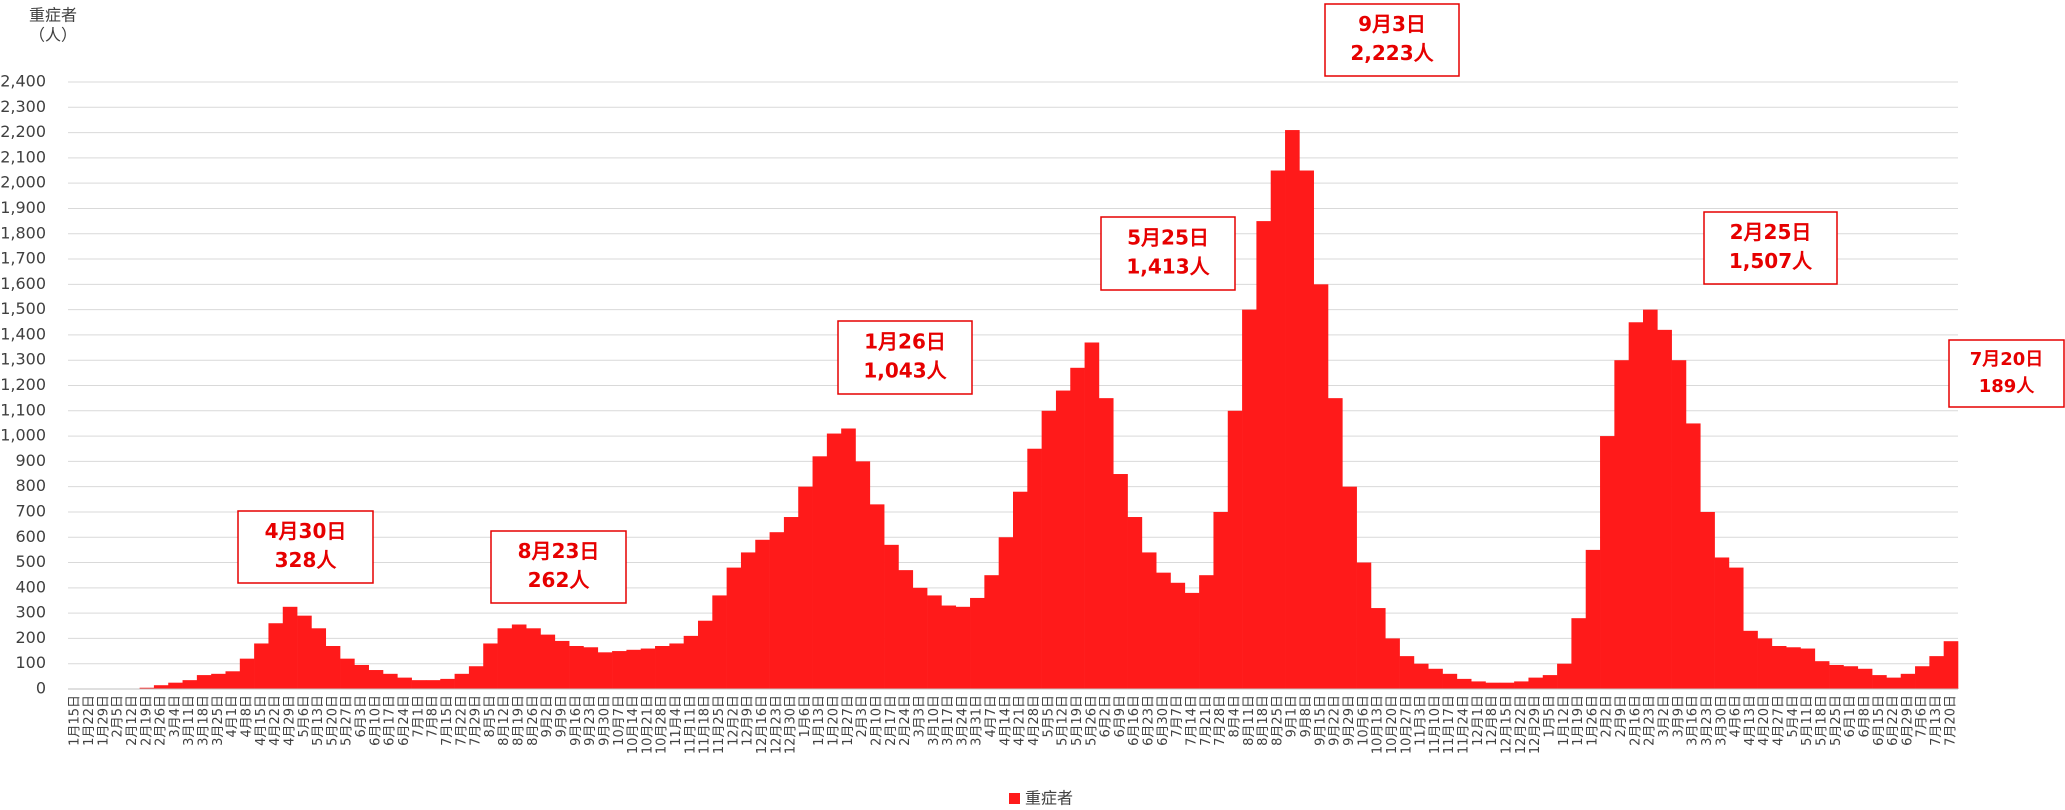 The image size is (2065, 810). I want to click on x-tick-label: 7月14日, so click(1191, 720).